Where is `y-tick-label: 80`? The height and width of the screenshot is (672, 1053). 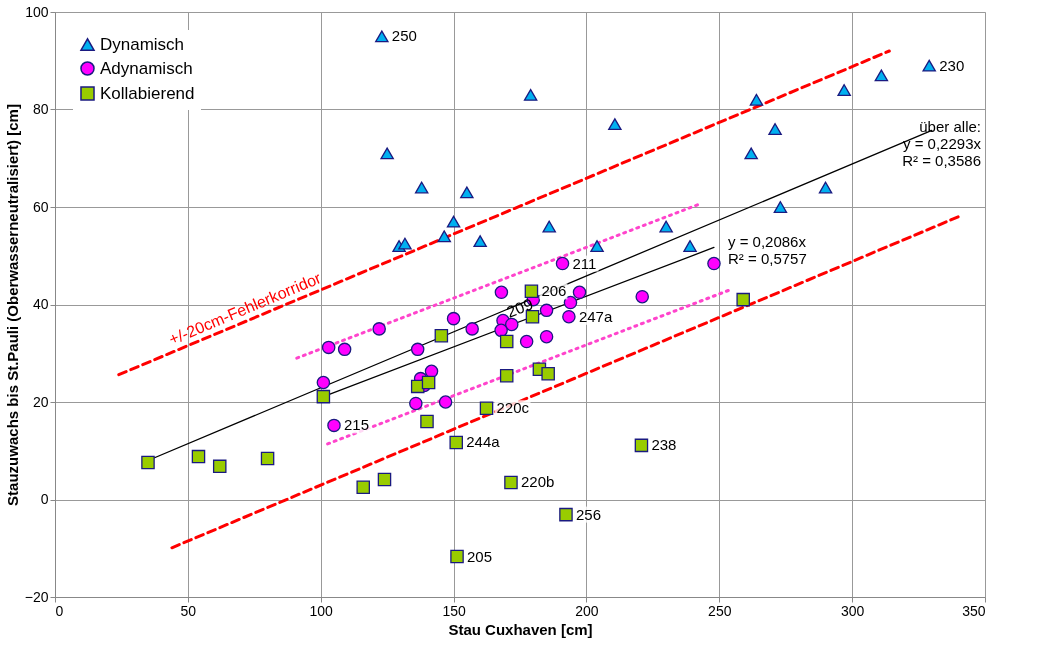 y-tick-label: 80 is located at coordinates (40, 109).